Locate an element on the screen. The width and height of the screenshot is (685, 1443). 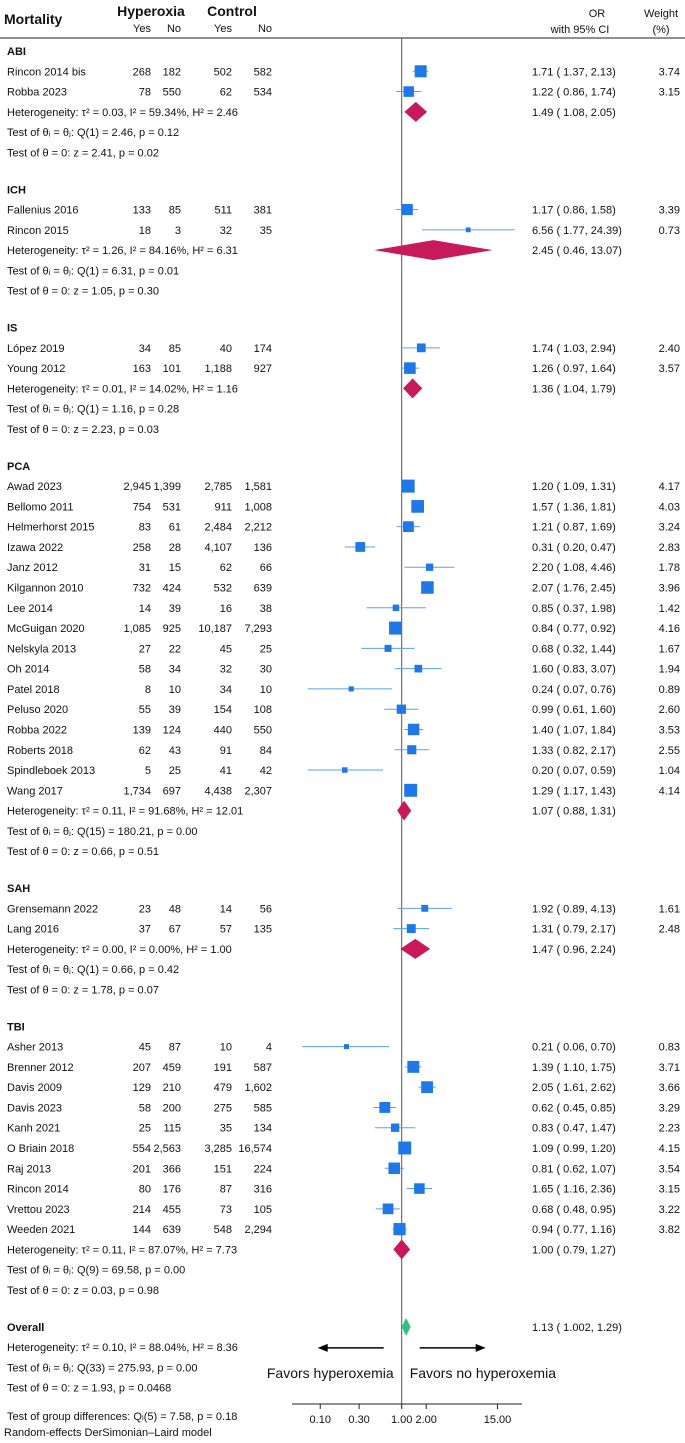
control-no-cell: 134 is located at coordinates (263, 1129).